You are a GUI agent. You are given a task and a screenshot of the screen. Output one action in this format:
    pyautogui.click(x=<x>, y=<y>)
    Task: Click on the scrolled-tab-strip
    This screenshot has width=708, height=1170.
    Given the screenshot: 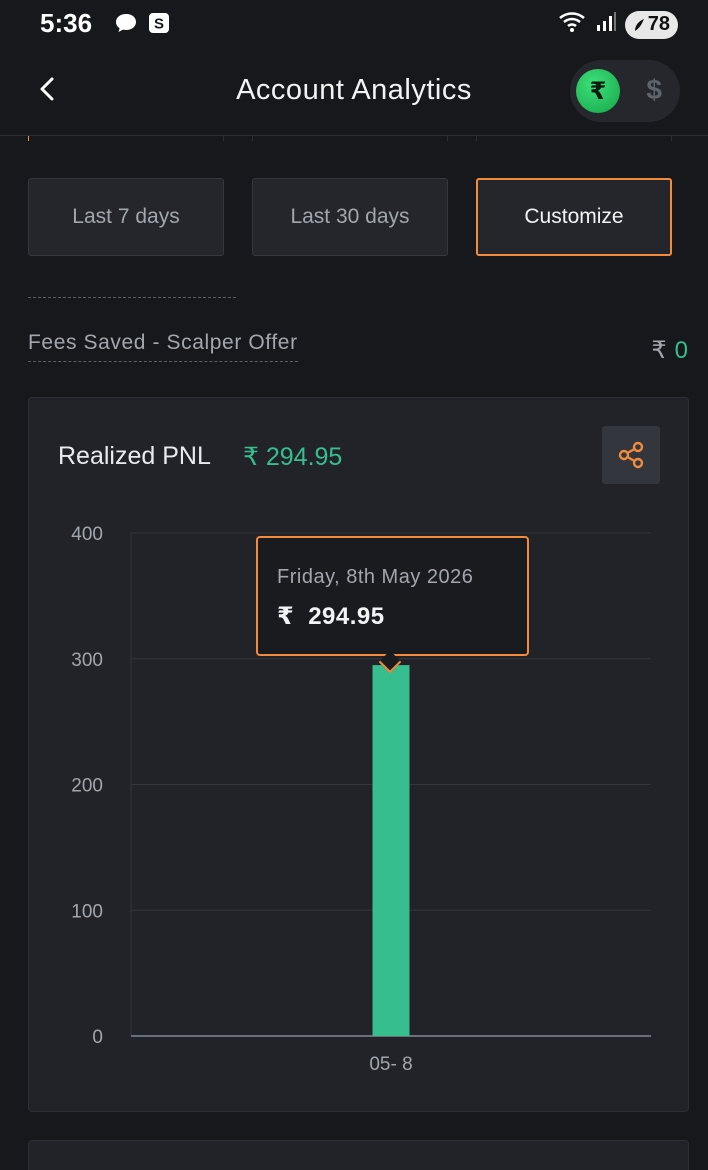 What is the action you would take?
    pyautogui.click(x=354, y=139)
    